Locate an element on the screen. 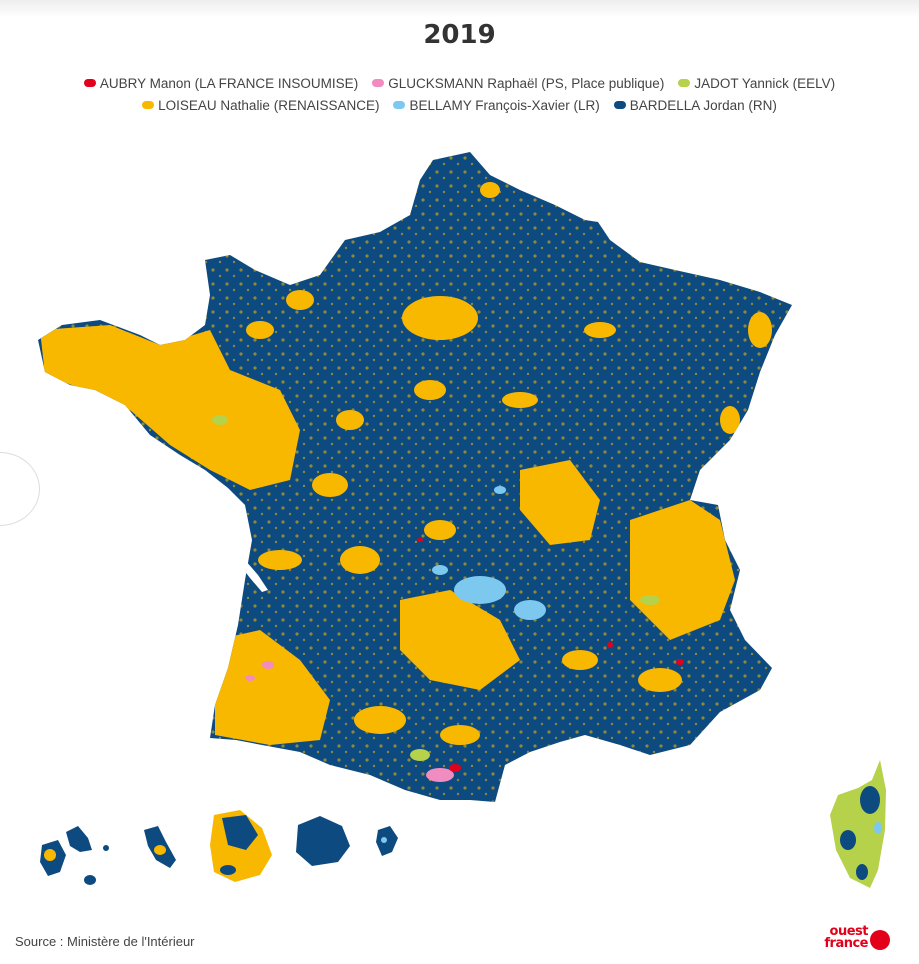 This screenshot has width=919, height=964. legend-item-aubry: AUBRY Manon (LA FRANCE INSOUMISE) is located at coordinates (221, 83).